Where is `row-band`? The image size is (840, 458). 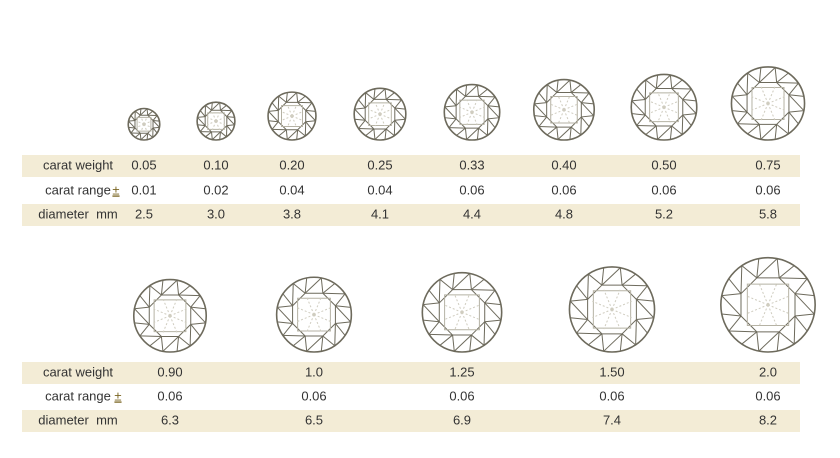 row-band is located at coordinates (411, 373).